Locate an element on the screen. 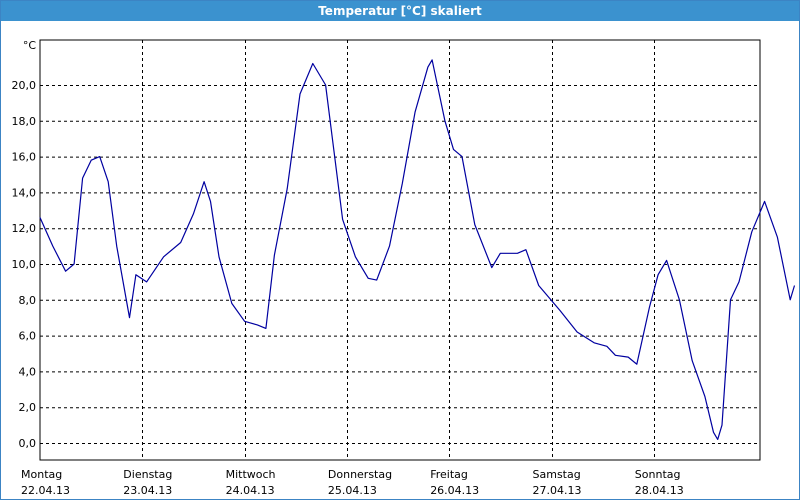  y-tick-label: 12,0 is located at coordinates (24, 228).